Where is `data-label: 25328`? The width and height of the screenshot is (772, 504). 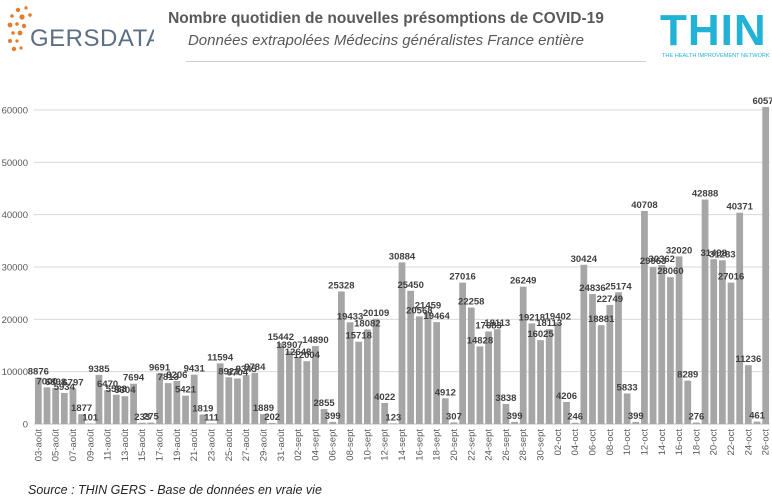
data-label: 25328 is located at coordinates (341, 285).